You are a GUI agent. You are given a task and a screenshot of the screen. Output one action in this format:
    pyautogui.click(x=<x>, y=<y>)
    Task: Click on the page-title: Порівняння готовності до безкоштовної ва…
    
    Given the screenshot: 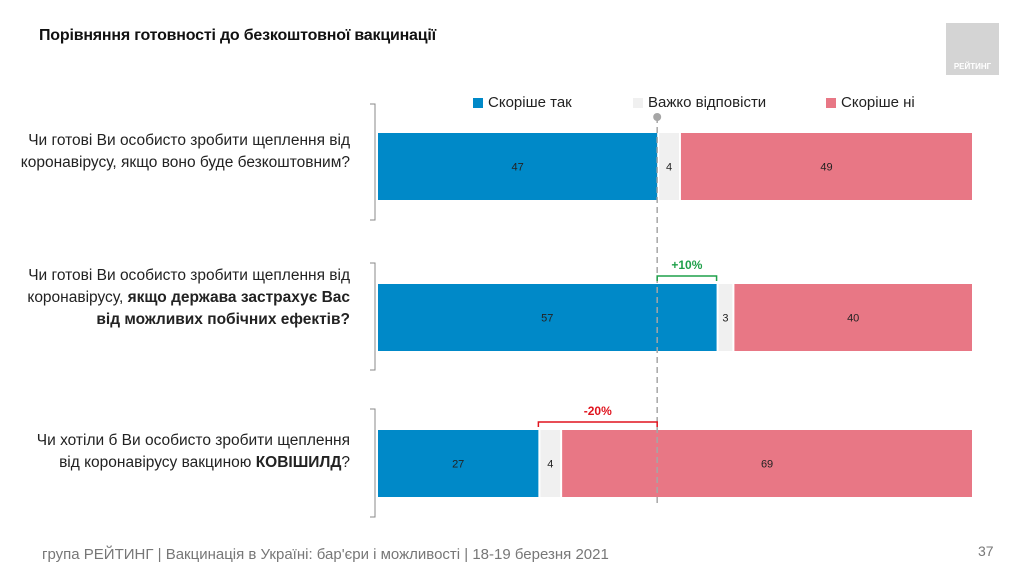 What is the action you would take?
    pyautogui.click(x=237, y=35)
    